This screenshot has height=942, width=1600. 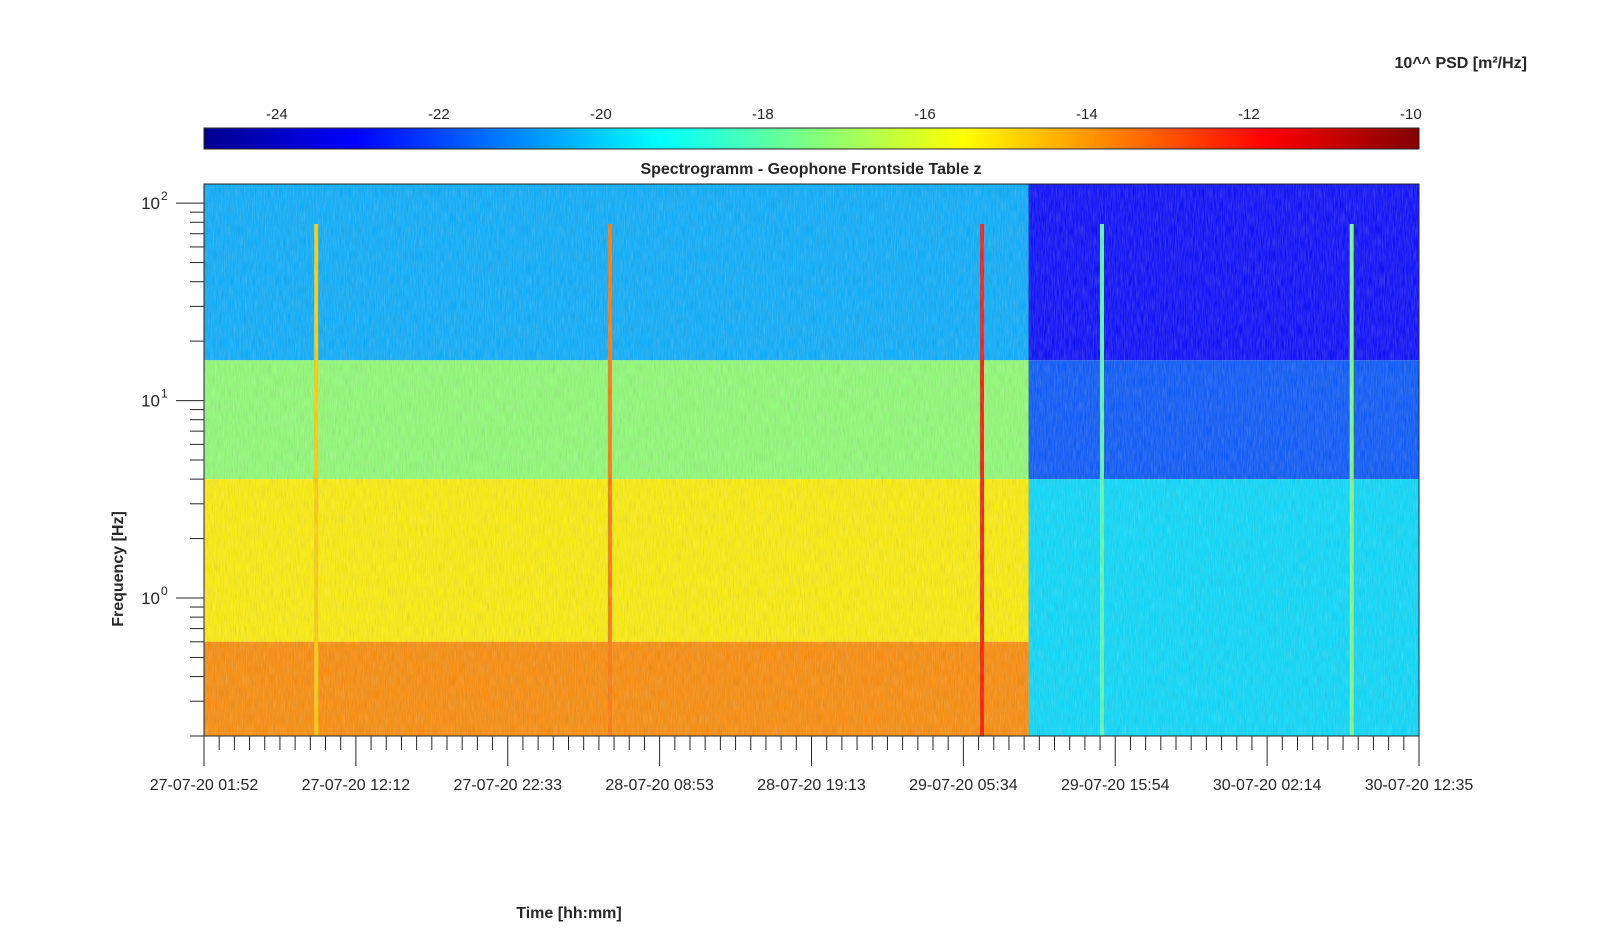 What do you see at coordinates (963, 785) in the screenshot?
I see `x-tick-label: 29-07-20 05:34` at bounding box center [963, 785].